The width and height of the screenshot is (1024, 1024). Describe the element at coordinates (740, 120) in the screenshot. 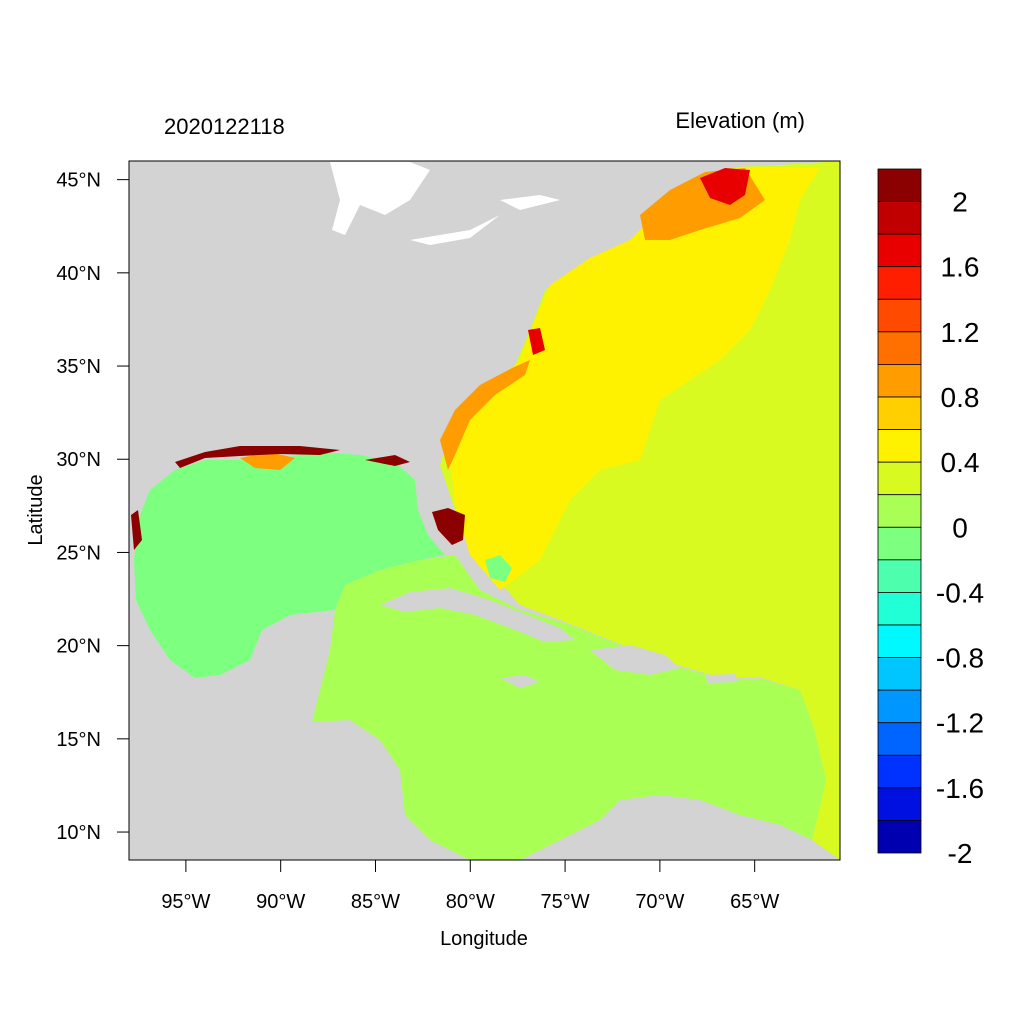

I see `variable-title: Elevation (m)` at that location.